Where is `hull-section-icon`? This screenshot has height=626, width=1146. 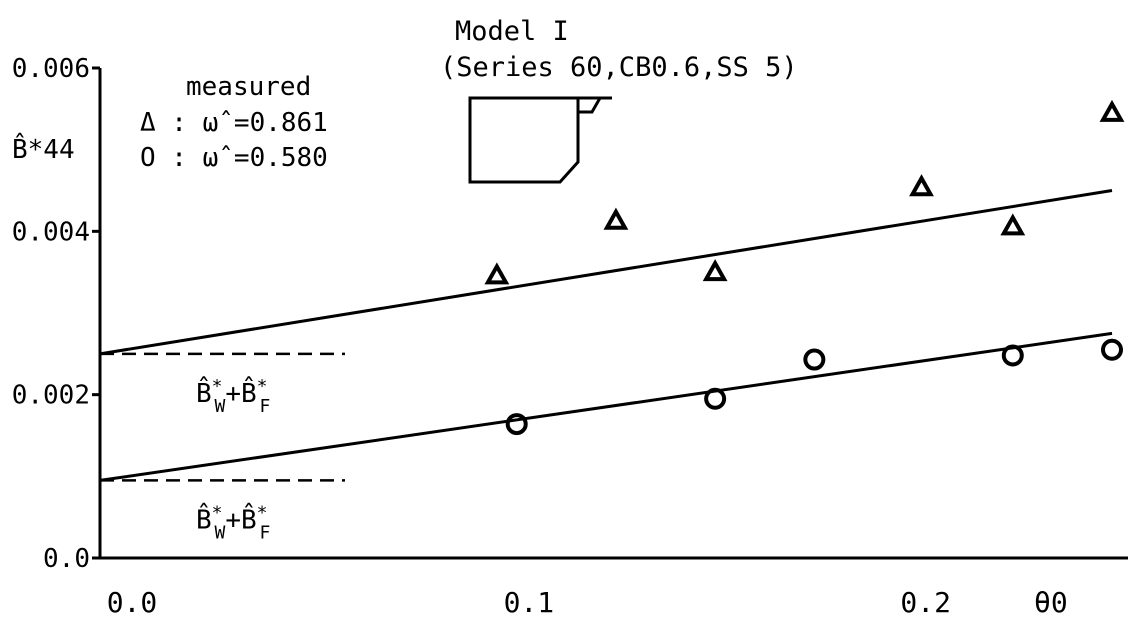
hull-section-icon is located at coordinates (540, 140).